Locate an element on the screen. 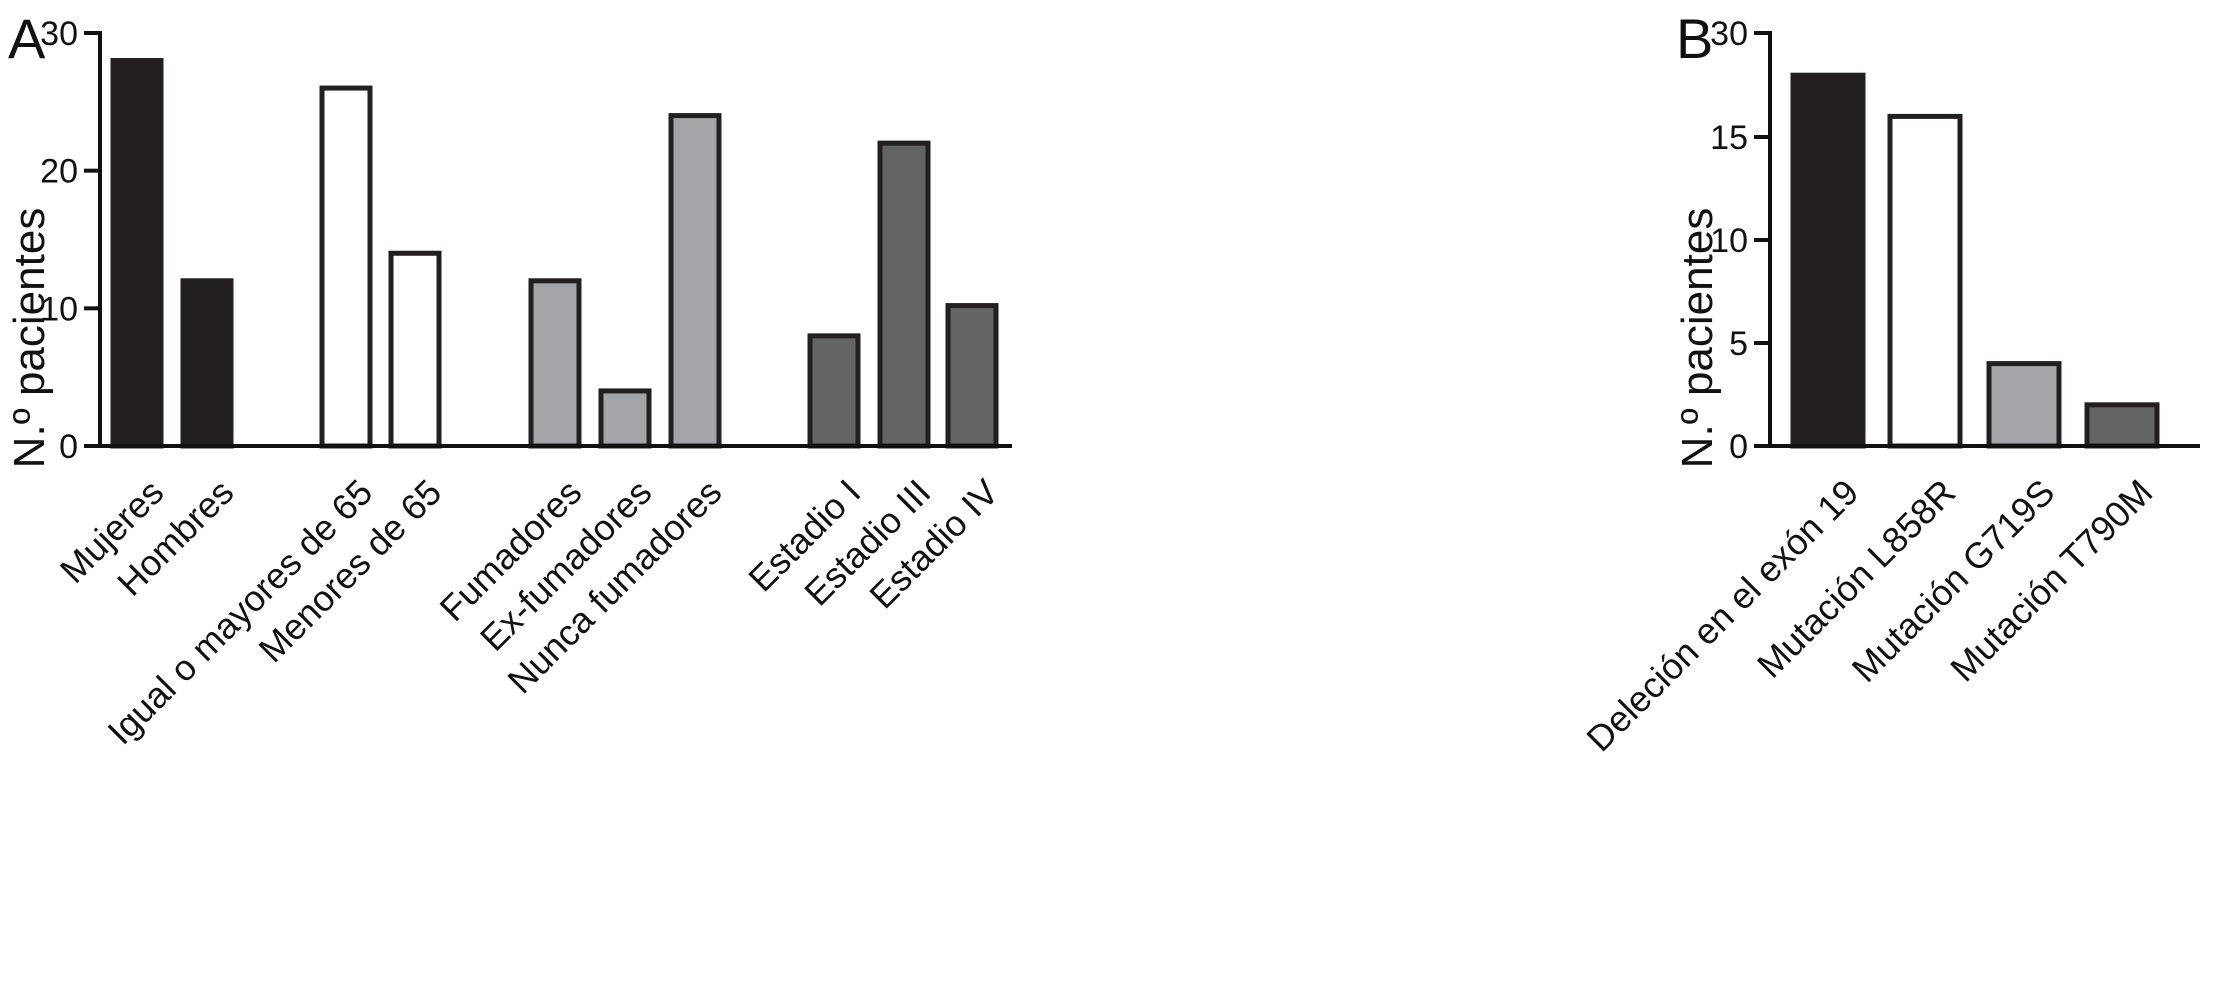  panel-a-bar-estadio-iii is located at coordinates (904, 294).